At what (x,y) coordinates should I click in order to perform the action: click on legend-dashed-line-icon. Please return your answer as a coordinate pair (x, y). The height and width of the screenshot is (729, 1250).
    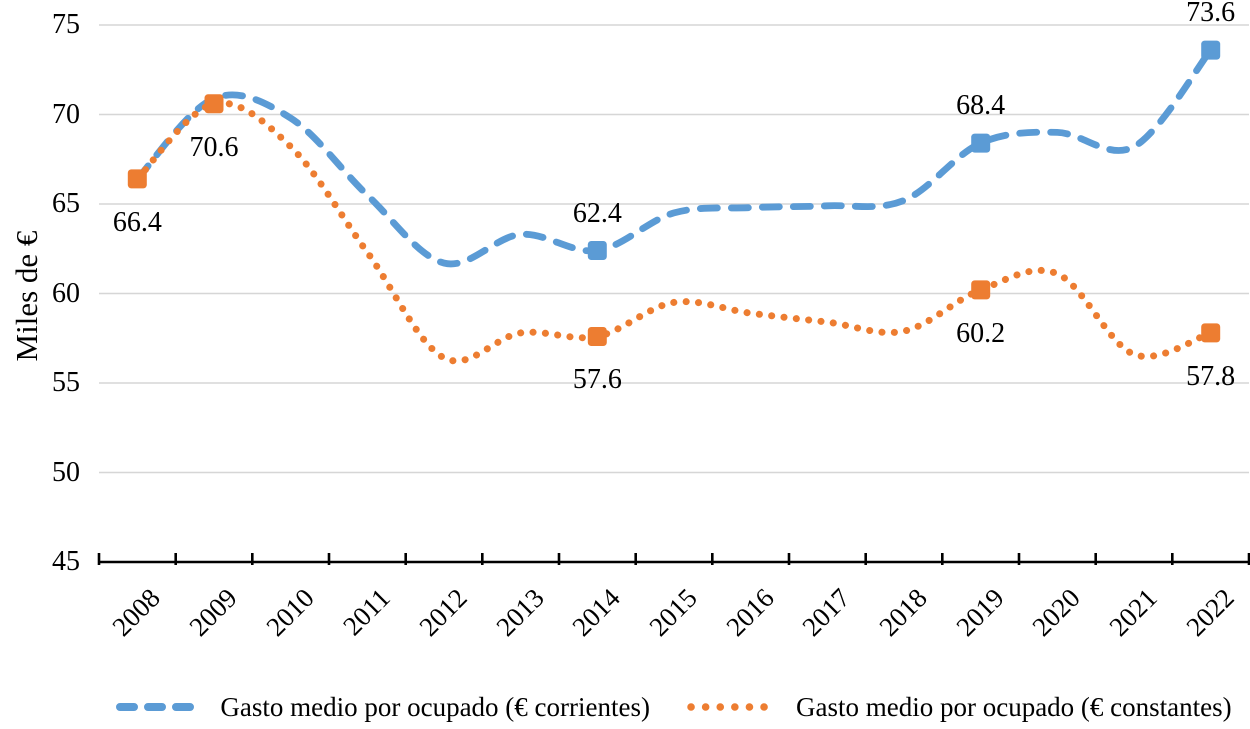
    Looking at the image, I should click on (157, 707).